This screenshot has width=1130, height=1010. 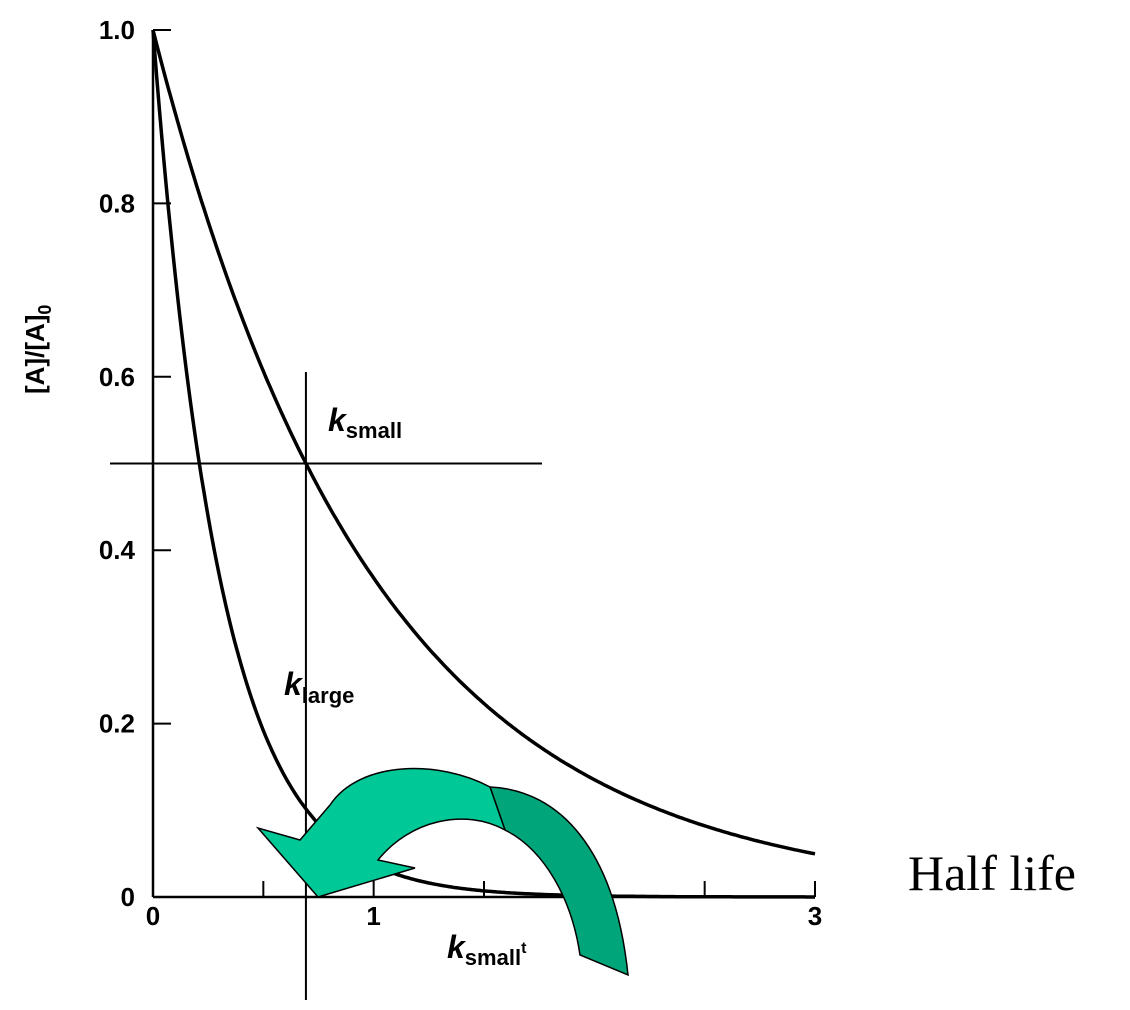 I want to click on curved-arrow, so click(x=442, y=872).